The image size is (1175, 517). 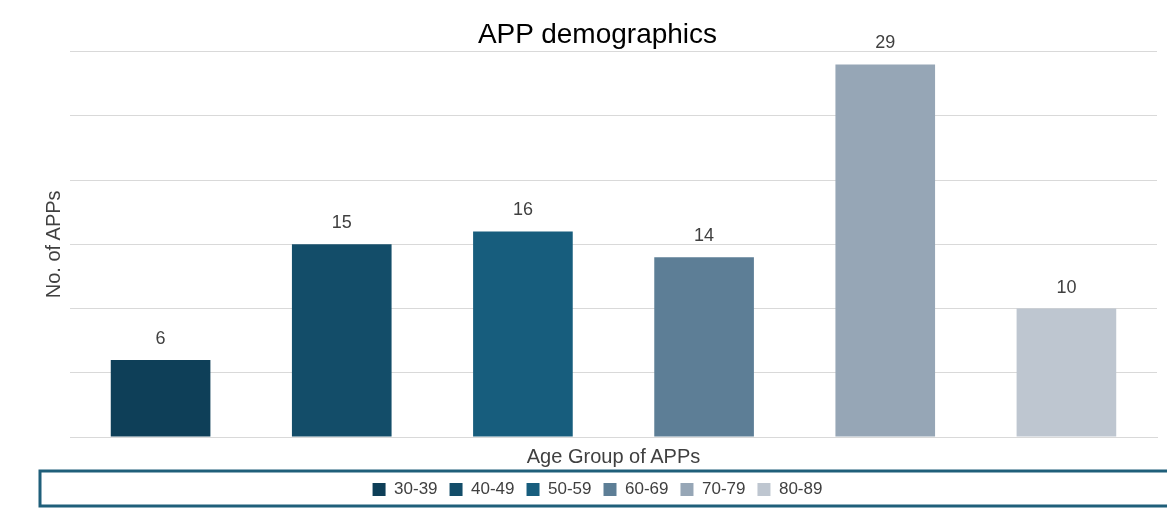 I want to click on y-axis-title: No. of APPs, so click(x=52, y=244).